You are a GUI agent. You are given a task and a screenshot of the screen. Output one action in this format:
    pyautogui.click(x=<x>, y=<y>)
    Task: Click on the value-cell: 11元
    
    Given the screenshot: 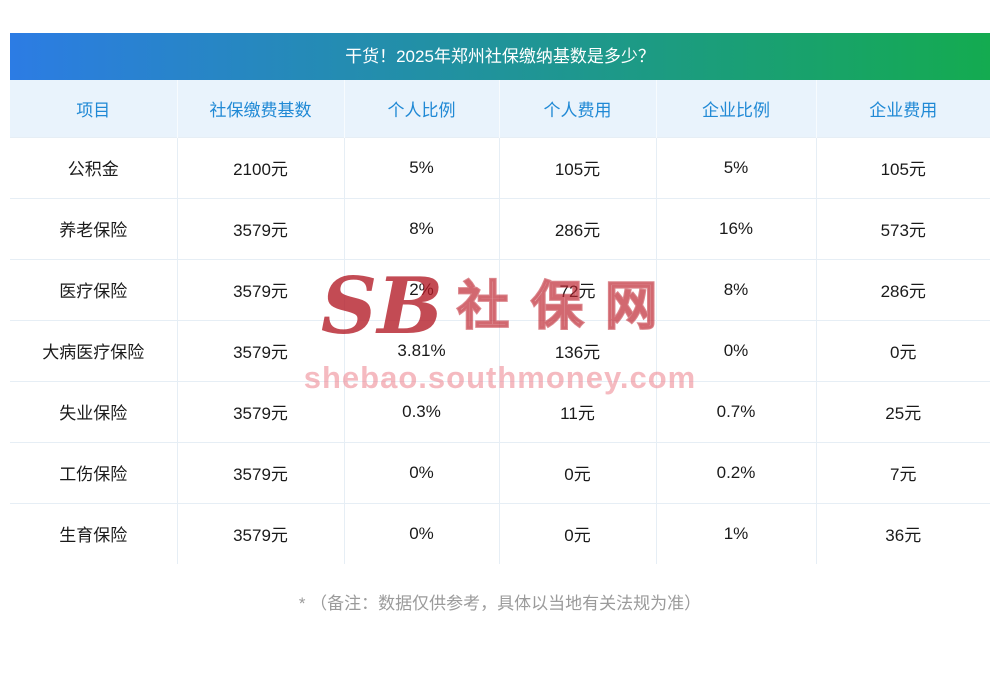 What is the action you would take?
    pyautogui.click(x=577, y=411)
    